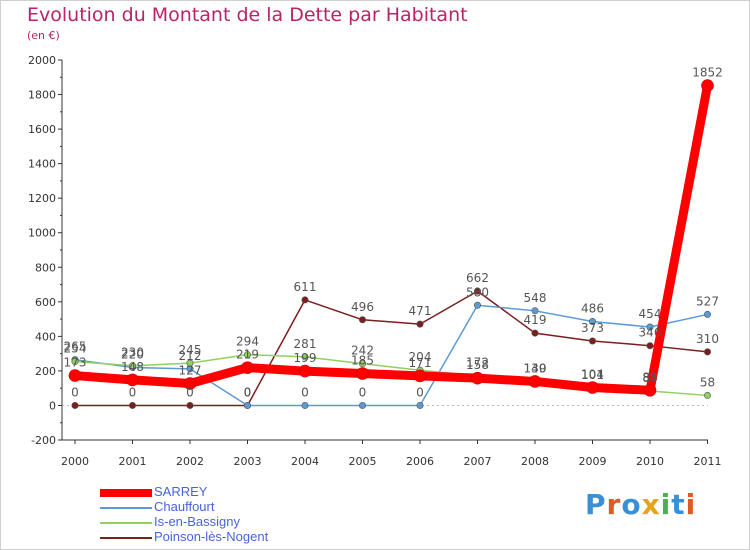 Image resolution: width=750 pixels, height=550 pixels. Describe the element at coordinates (43, 35) in the screenshot. I see `chart-subtitle: (en €)` at that location.